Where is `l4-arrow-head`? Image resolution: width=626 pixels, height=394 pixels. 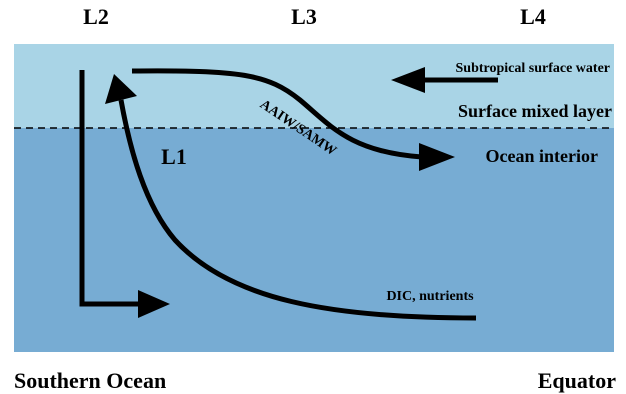
l4-arrow-head is located at coordinates (408, 80).